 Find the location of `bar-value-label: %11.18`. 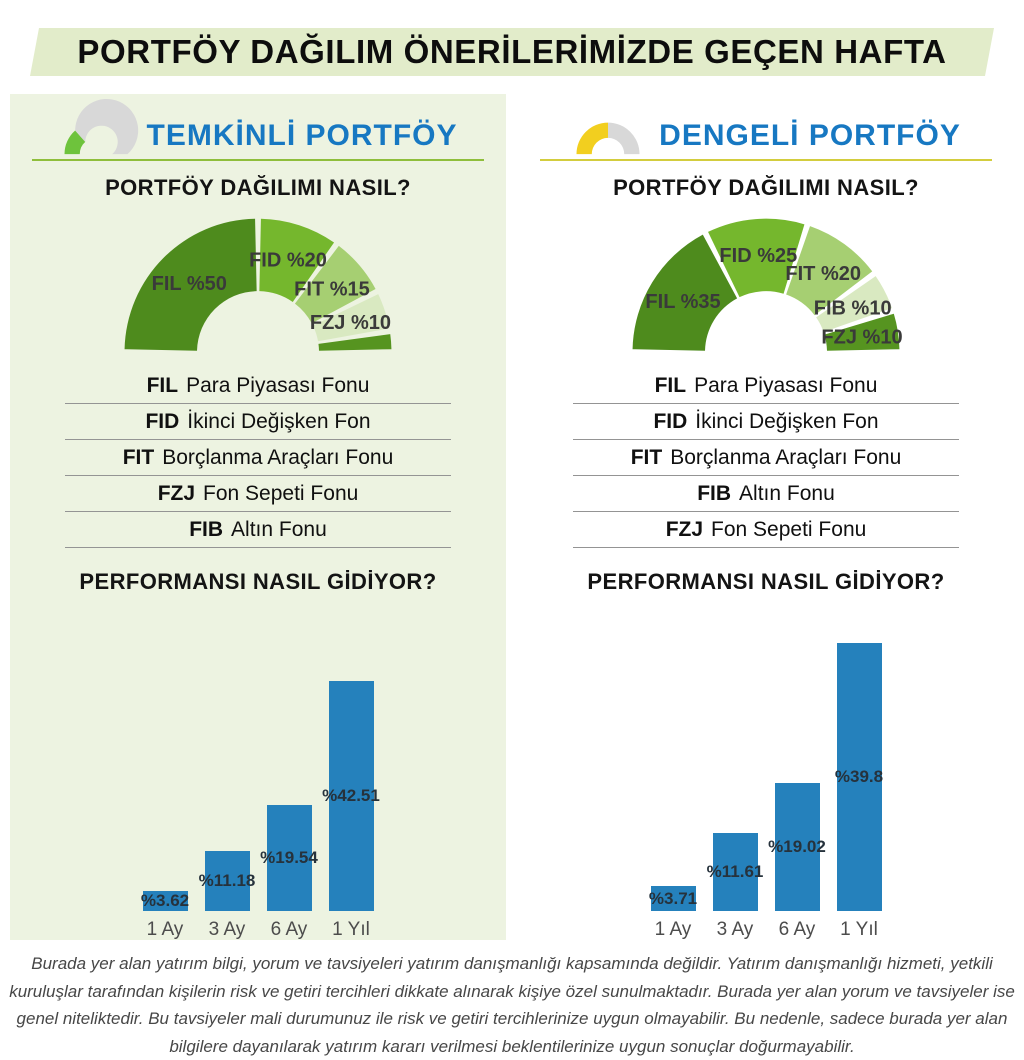

bar-value-label: %11.18 is located at coordinates (227, 880).